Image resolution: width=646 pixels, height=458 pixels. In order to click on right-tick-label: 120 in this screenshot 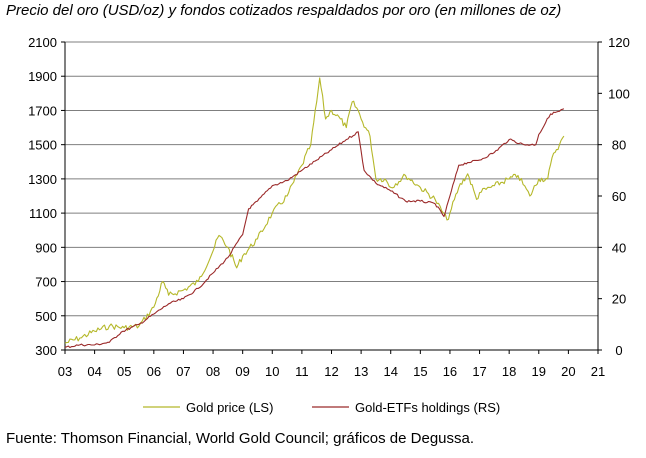, I will do `click(619, 42)`.